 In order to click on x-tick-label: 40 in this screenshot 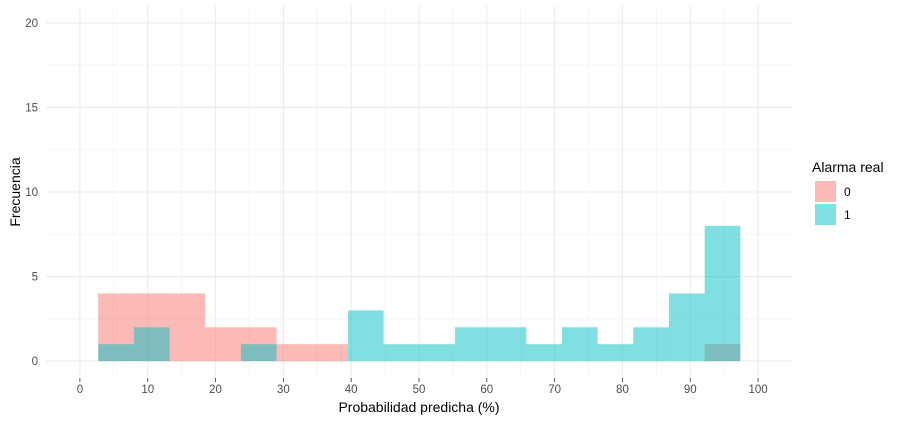, I will do `click(351, 390)`.